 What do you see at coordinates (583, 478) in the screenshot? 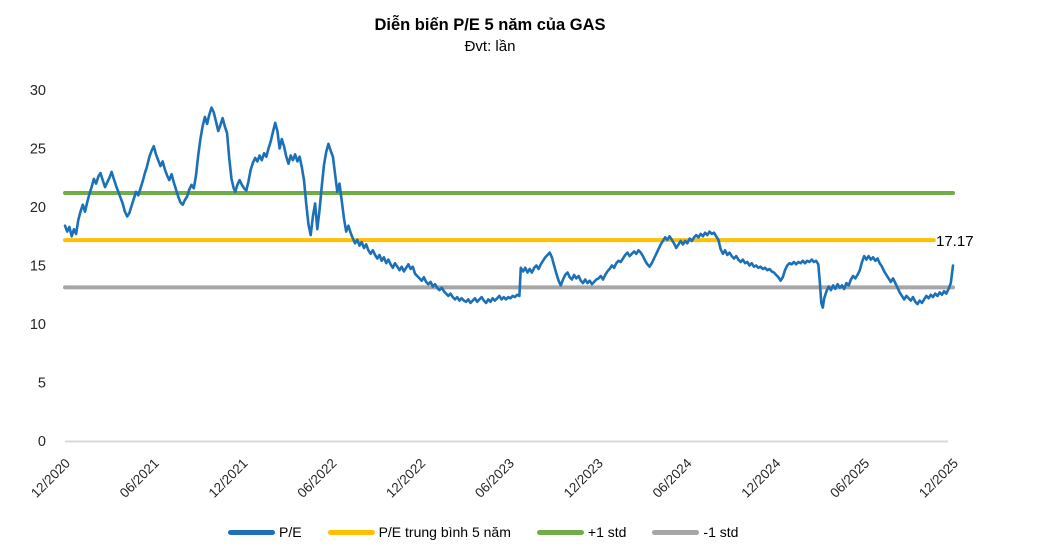
I see `svg-text: 12/2023` at bounding box center [583, 478].